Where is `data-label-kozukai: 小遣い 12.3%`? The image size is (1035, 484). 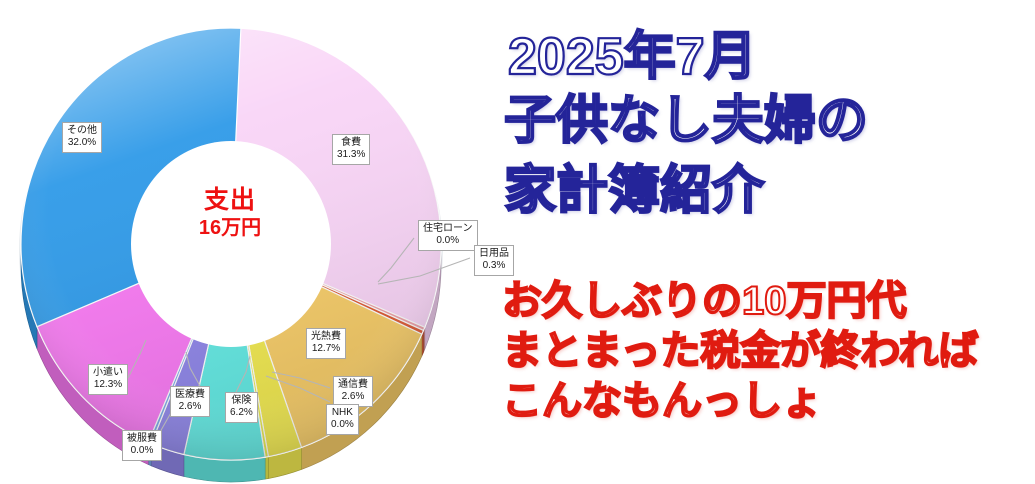
data-label-kozukai: 小遣い 12.3% is located at coordinates (108, 379).